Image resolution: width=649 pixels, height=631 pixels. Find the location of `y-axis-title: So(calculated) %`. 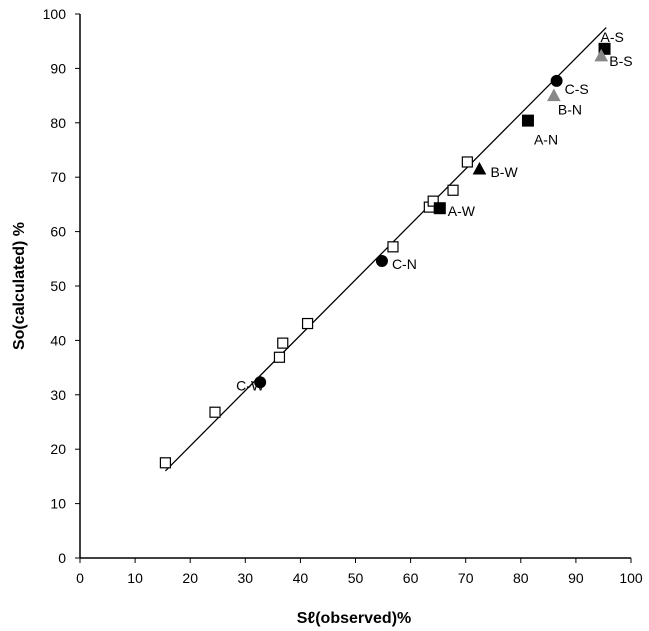

y-axis-title: So(calculated) % is located at coordinates (19, 286).